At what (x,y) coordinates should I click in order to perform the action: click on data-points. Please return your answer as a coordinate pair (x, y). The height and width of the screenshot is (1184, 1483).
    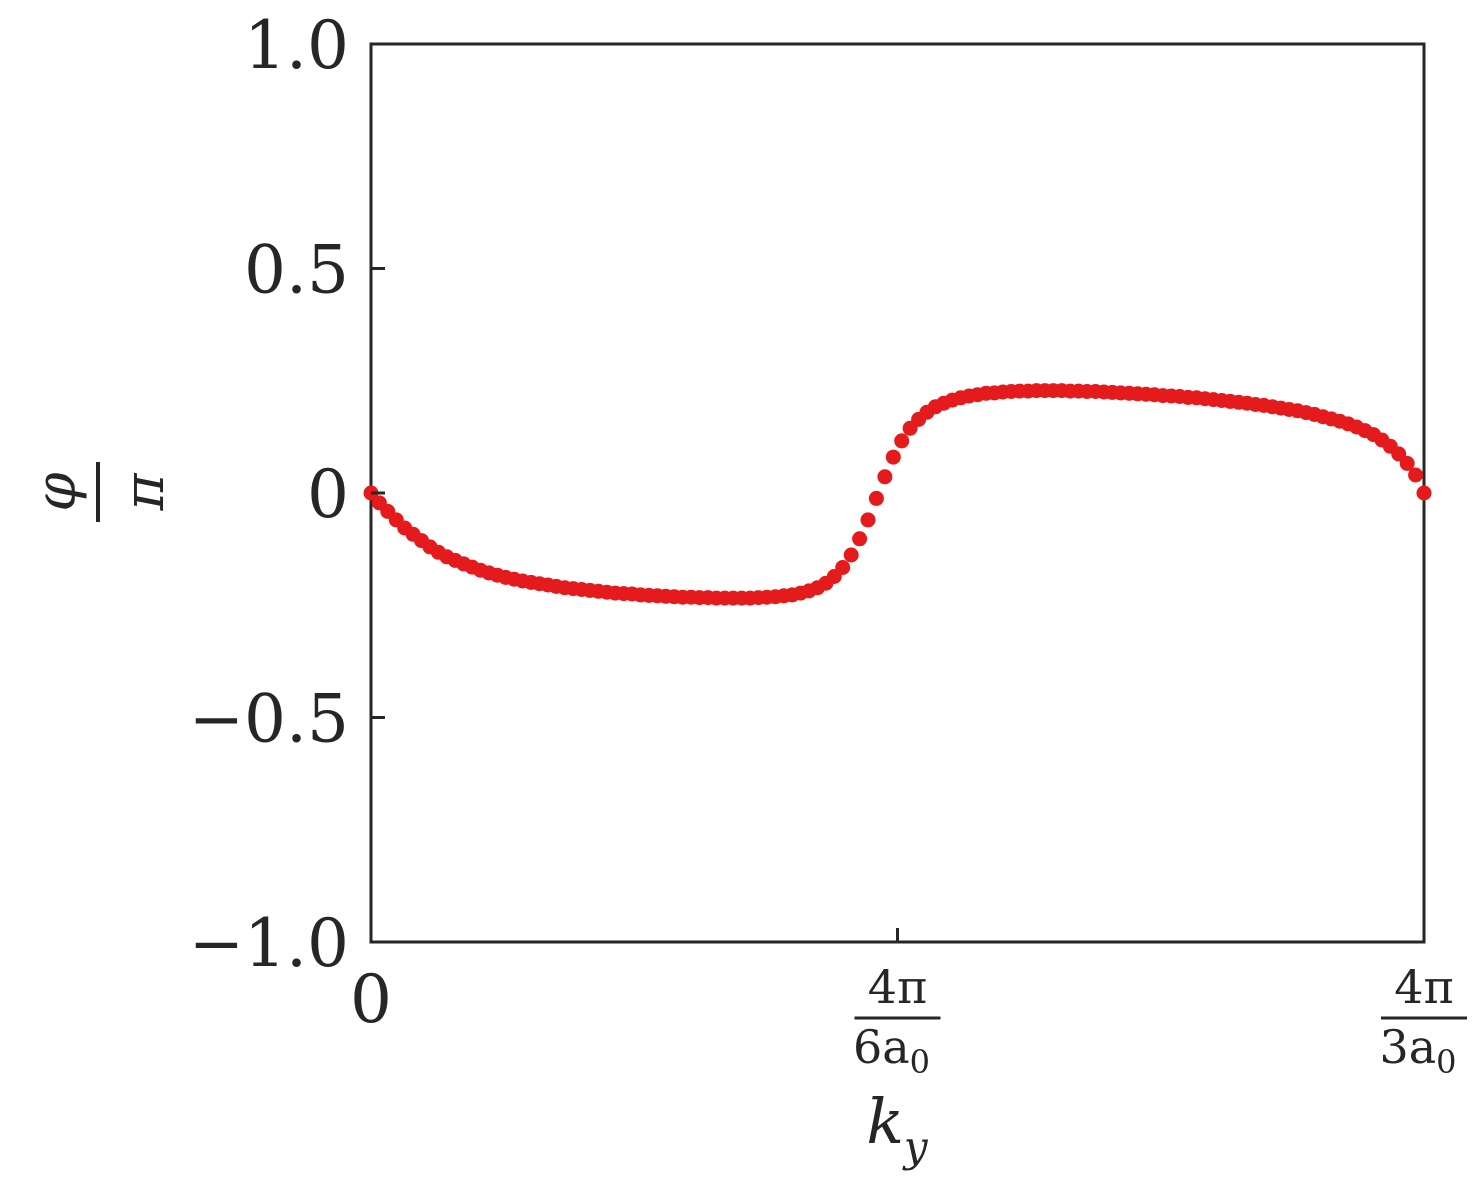
    Looking at the image, I should click on (897, 494).